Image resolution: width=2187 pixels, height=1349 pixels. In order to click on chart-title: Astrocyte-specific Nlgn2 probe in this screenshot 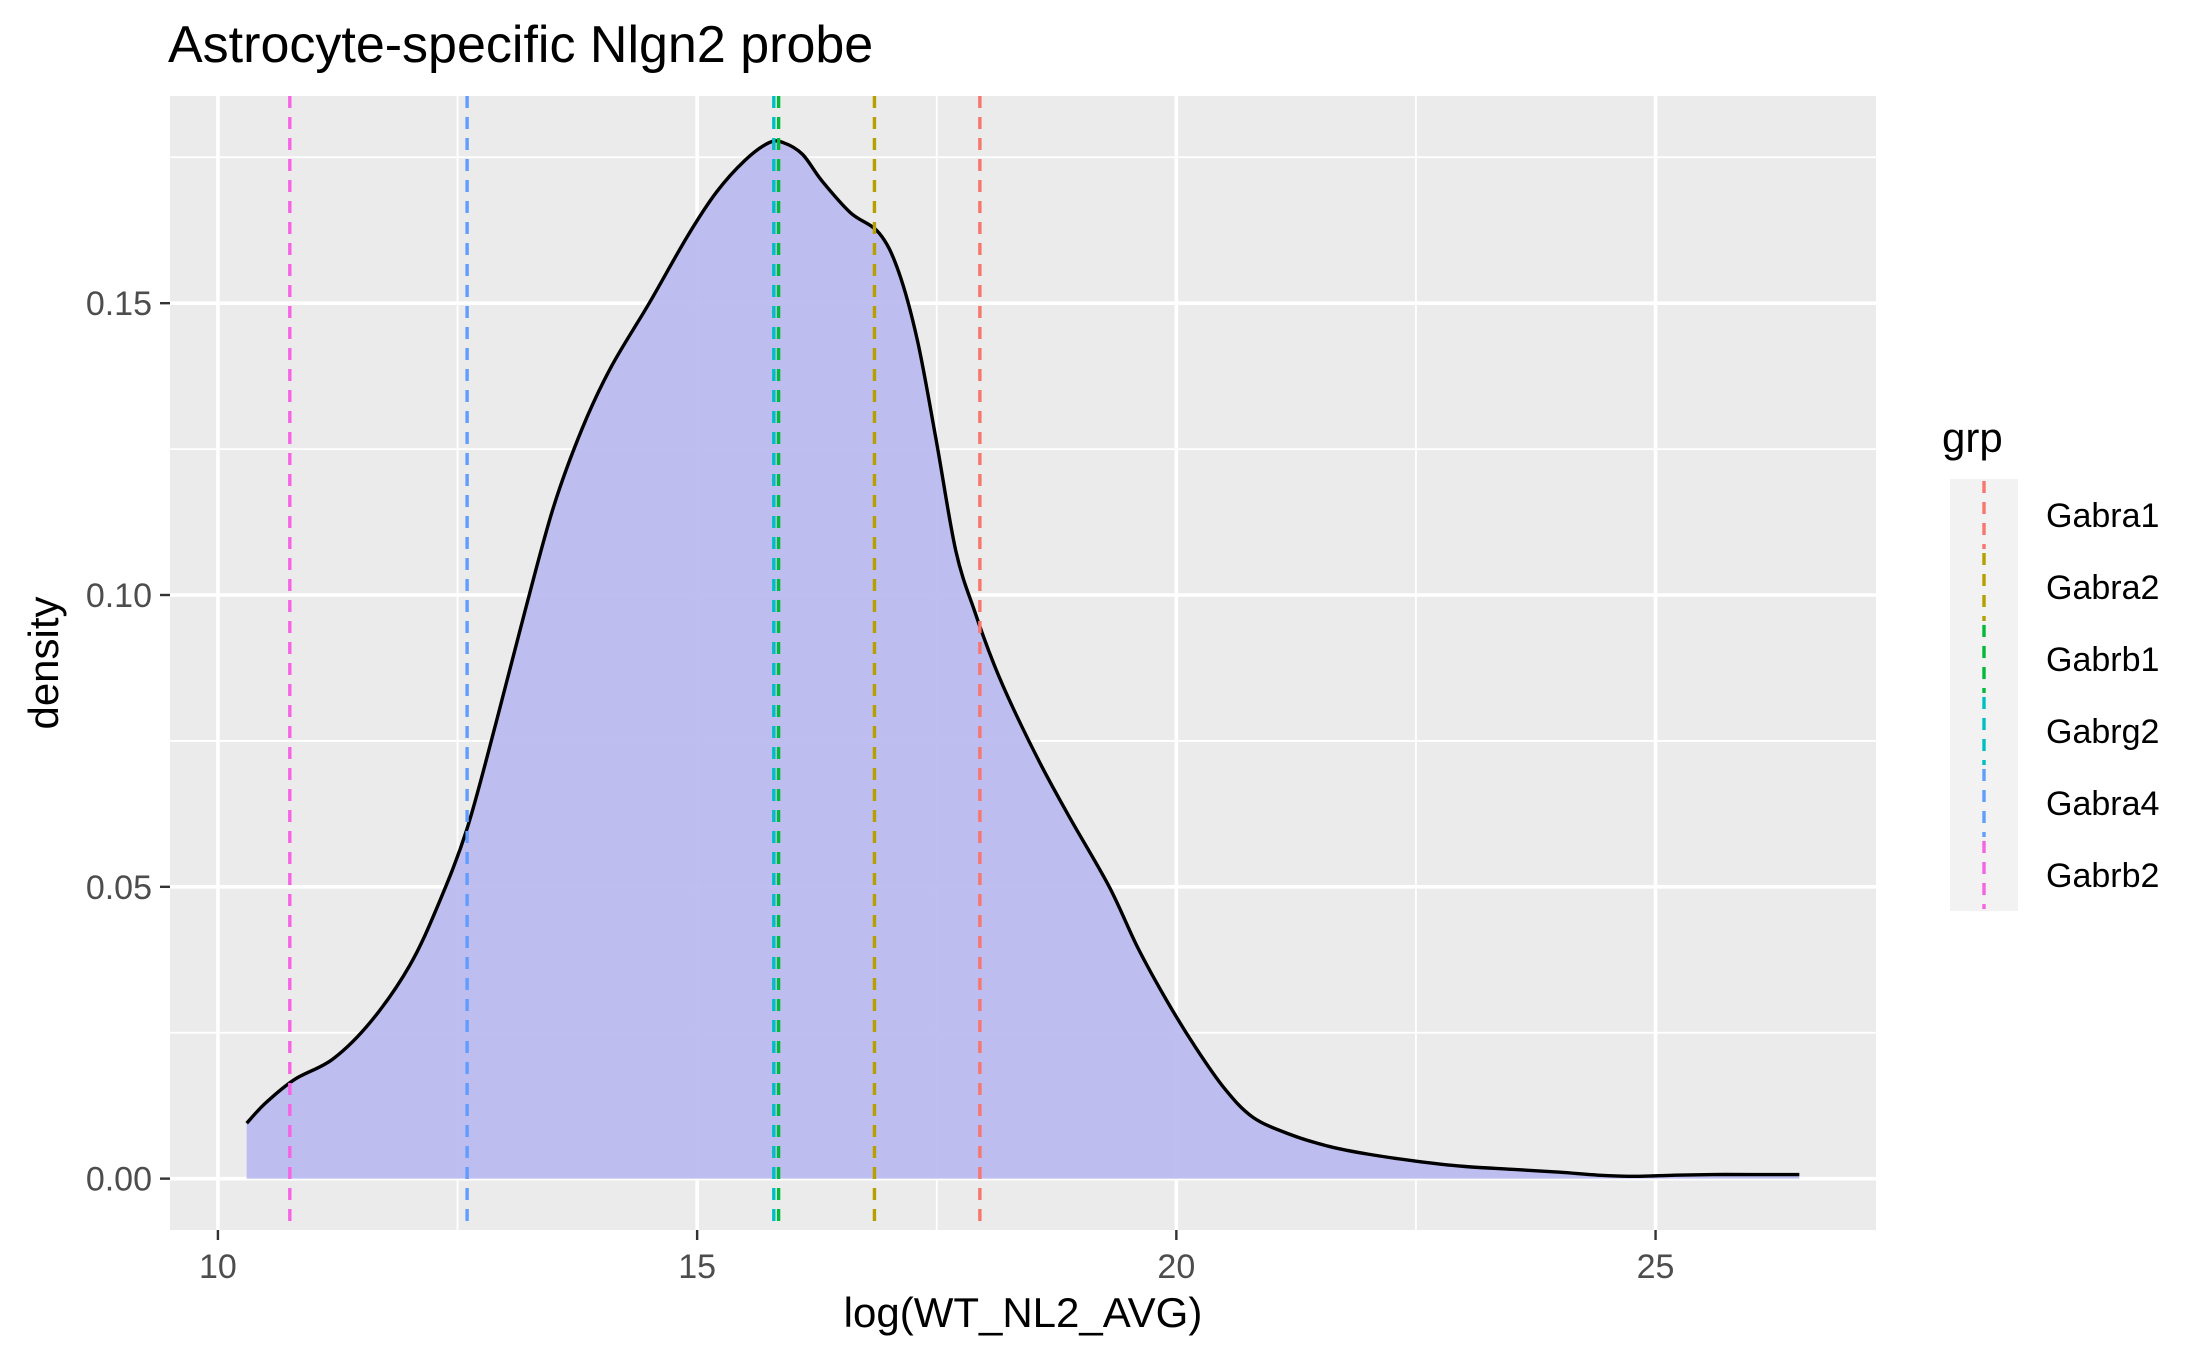, I will do `click(520, 45)`.